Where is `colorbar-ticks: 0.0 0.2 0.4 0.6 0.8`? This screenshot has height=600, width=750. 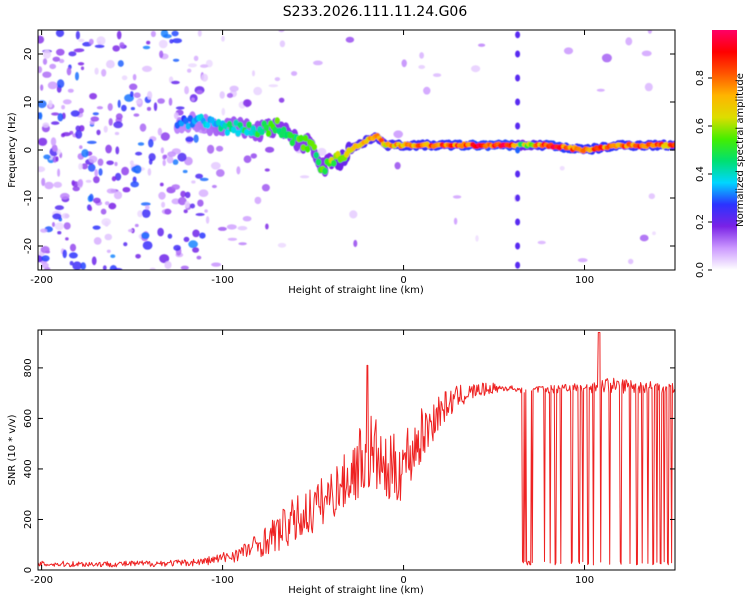 colorbar-ticks: 0.0 0.2 0.4 0.6 0.8 is located at coordinates (703, 174).